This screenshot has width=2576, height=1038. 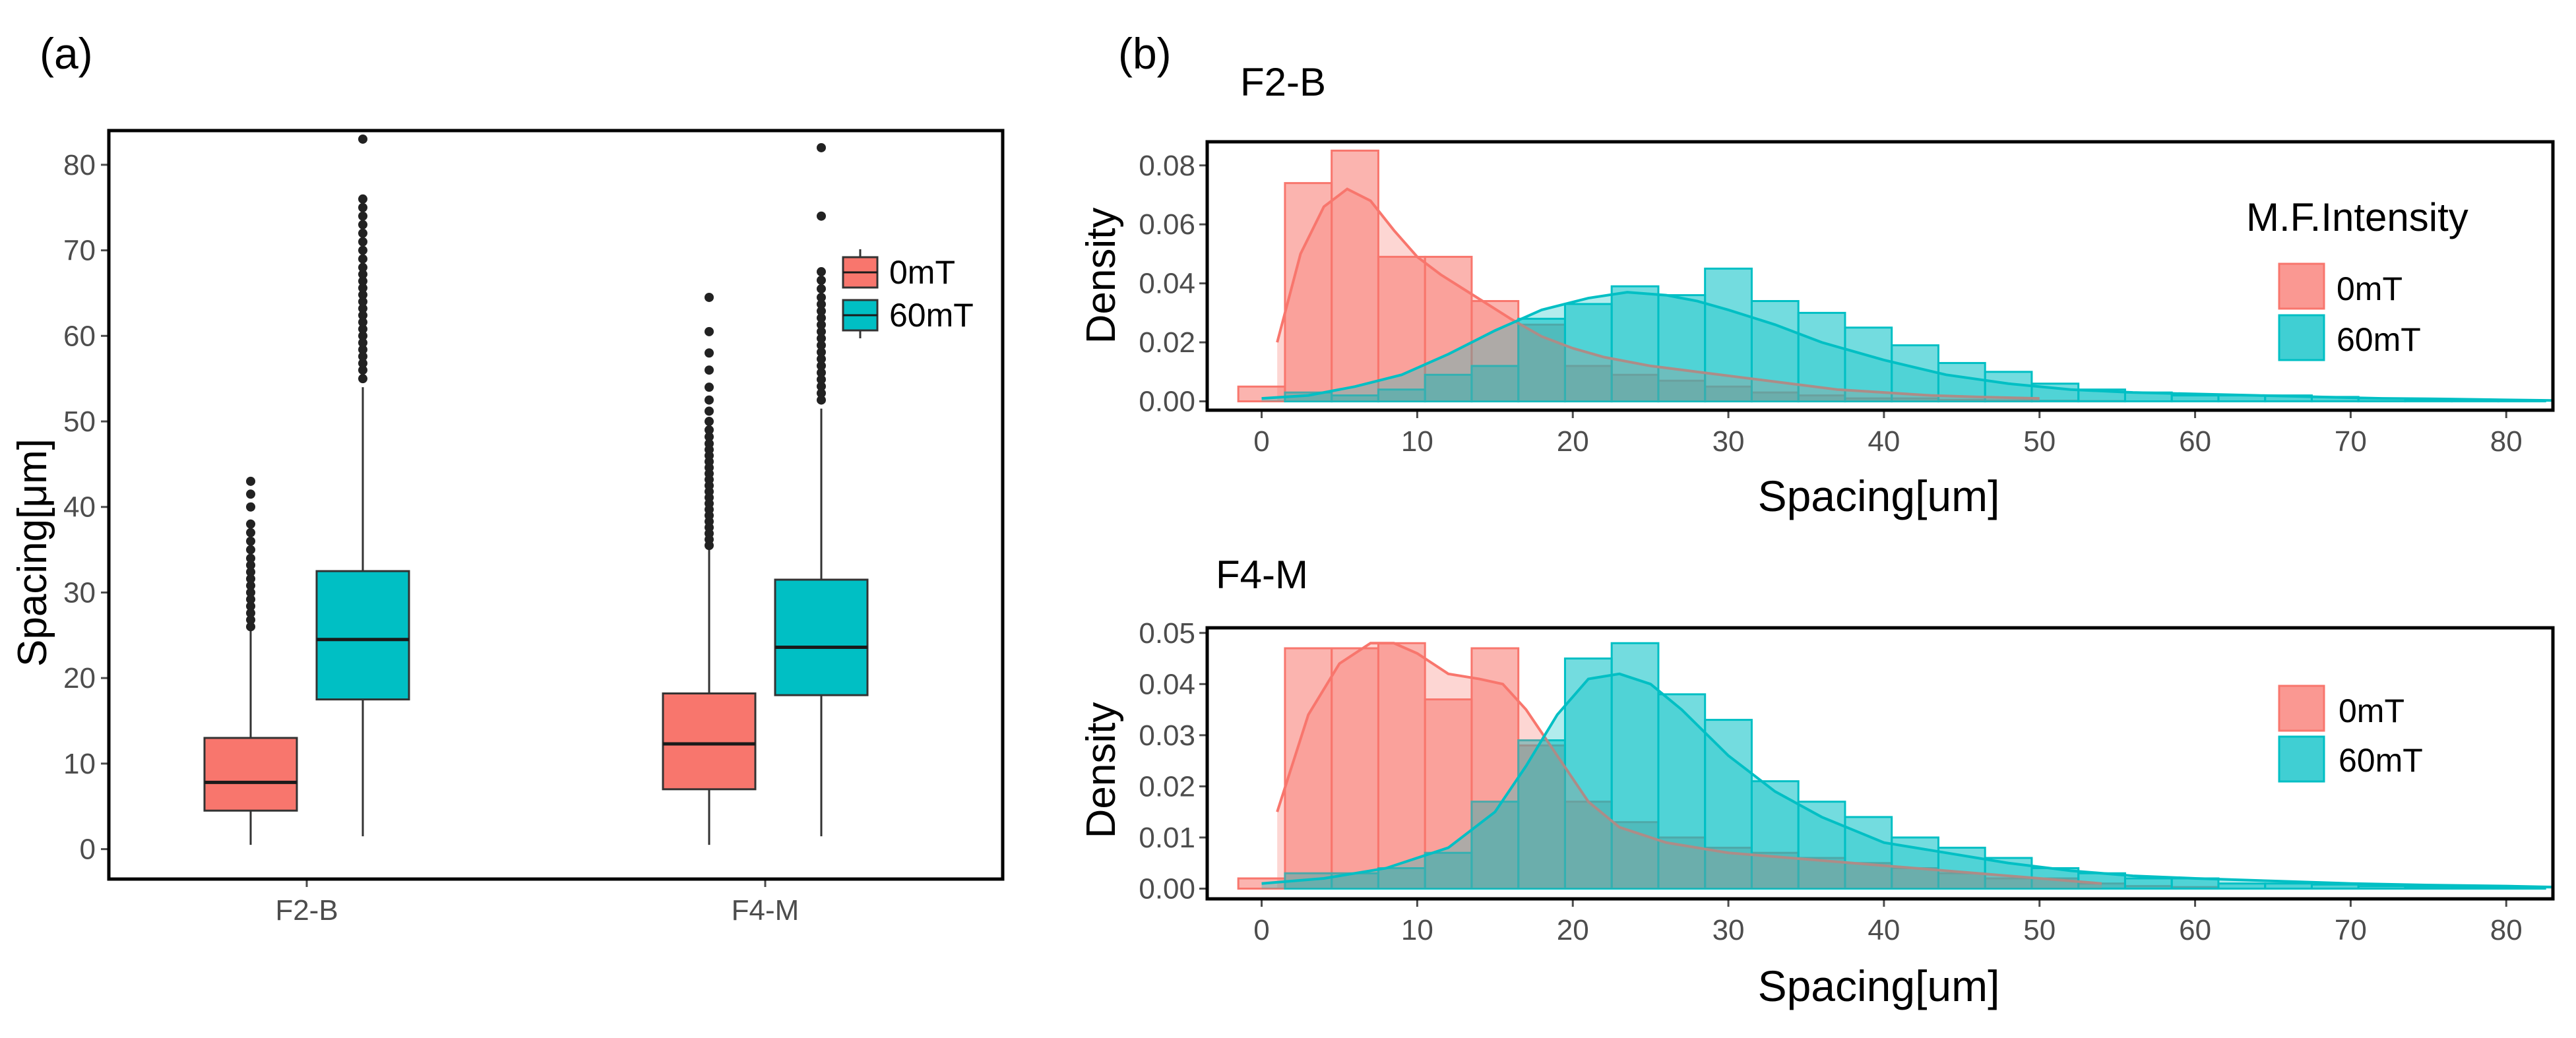 What do you see at coordinates (1355, 768) in the screenshot?
I see `hist-bar-0mt` at bounding box center [1355, 768].